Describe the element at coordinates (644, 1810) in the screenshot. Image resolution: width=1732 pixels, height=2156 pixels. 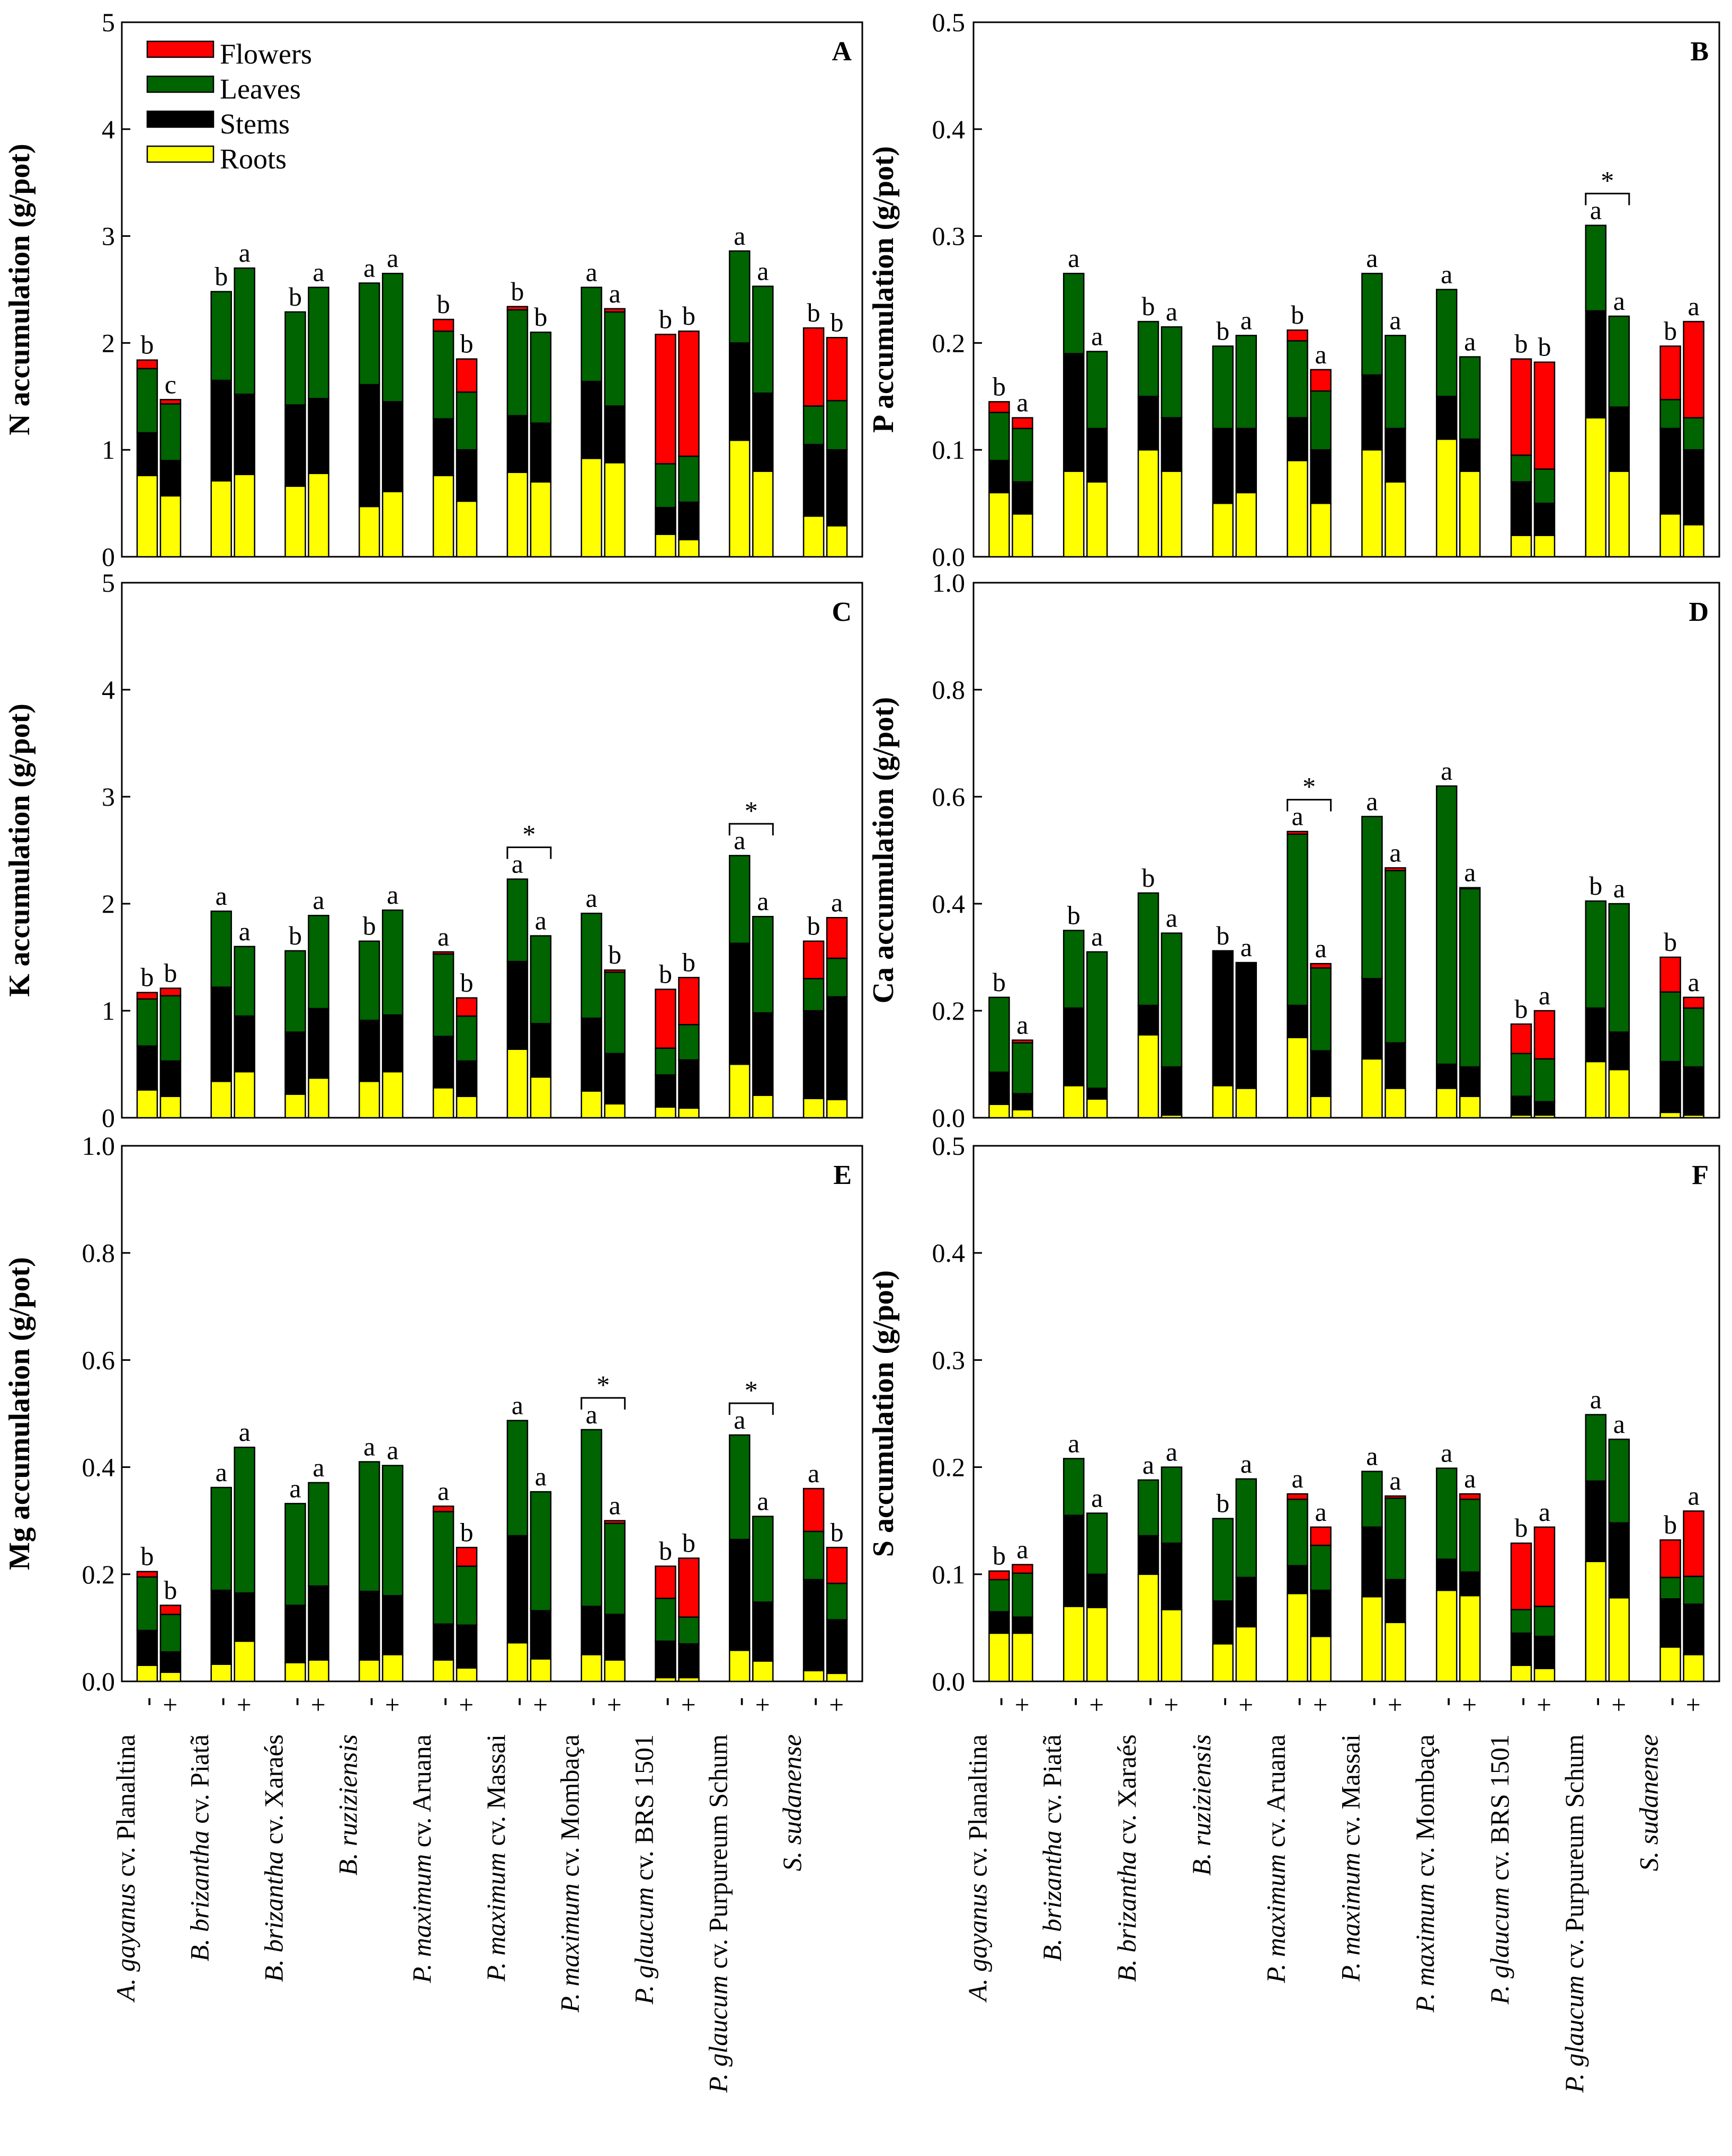
I see `category-label-part: cv. BRS 1501` at that location.